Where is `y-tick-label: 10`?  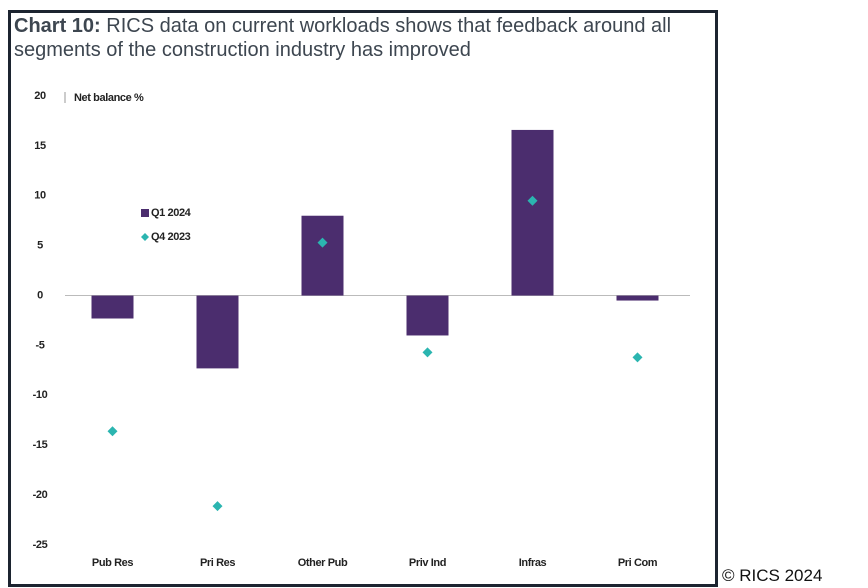 y-tick-label: 10 is located at coordinates (40, 196).